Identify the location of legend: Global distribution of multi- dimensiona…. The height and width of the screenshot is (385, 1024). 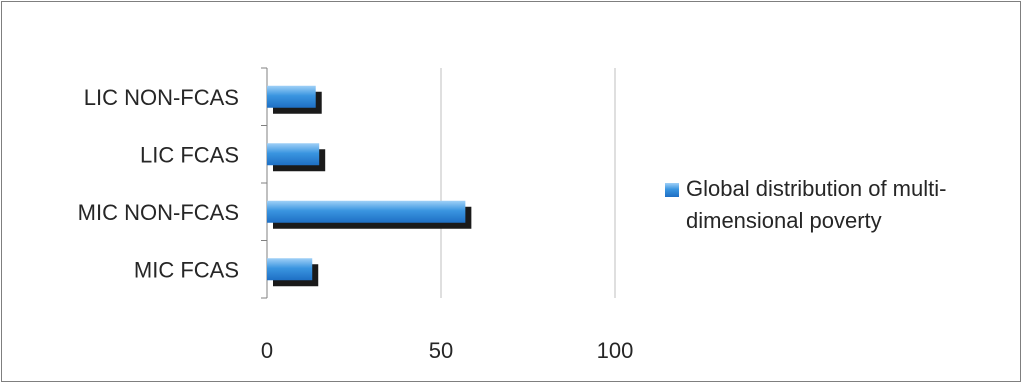
(805, 204).